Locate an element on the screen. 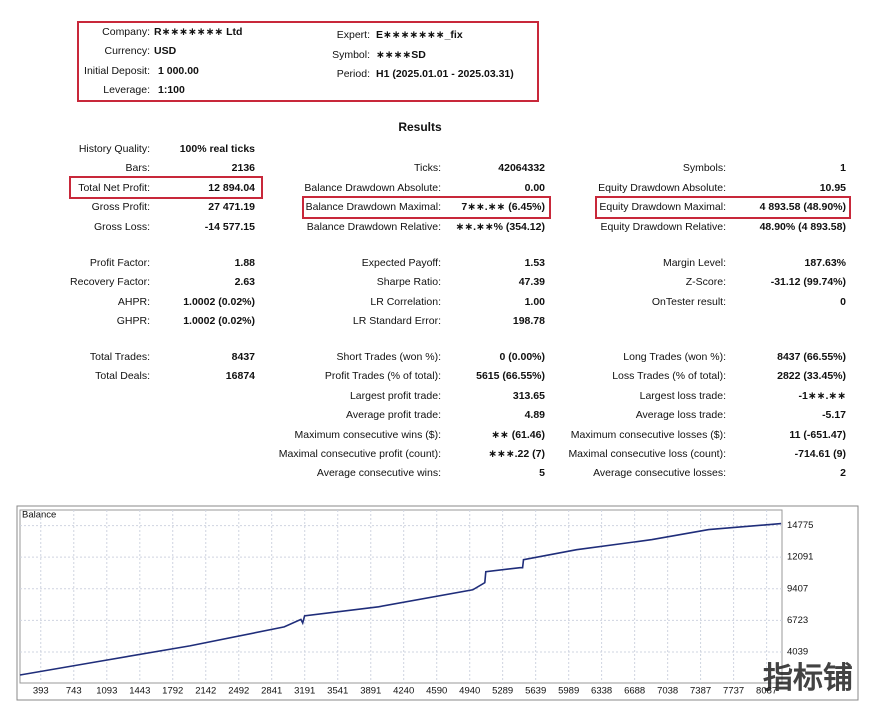 The image size is (875, 704). result-value: 10.95 is located at coordinates (833, 188).